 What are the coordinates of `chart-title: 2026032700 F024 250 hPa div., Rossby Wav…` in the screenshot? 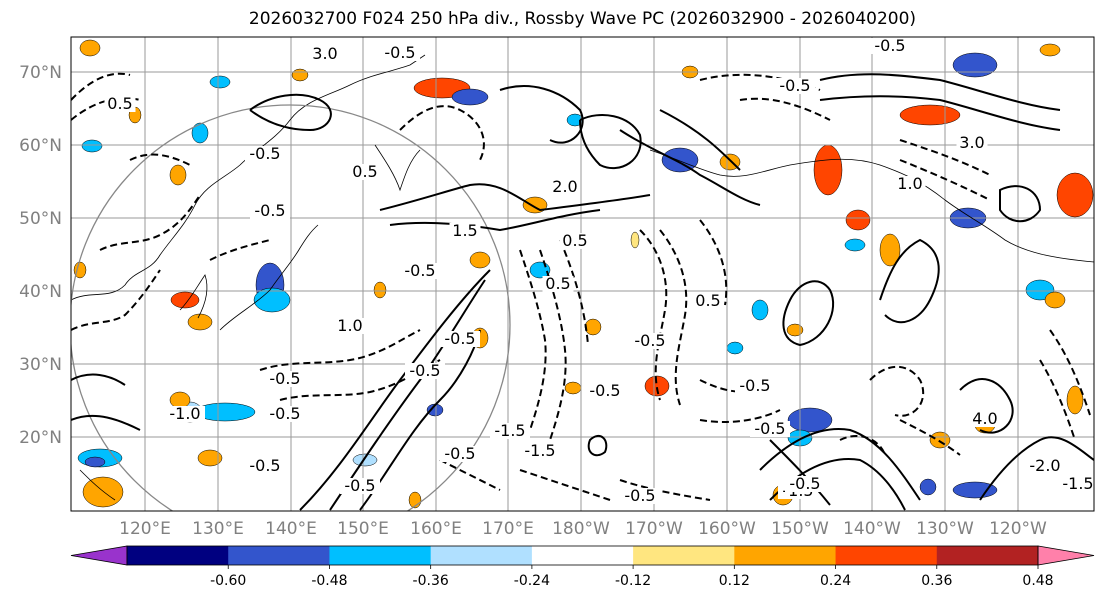 It's located at (582, 19).